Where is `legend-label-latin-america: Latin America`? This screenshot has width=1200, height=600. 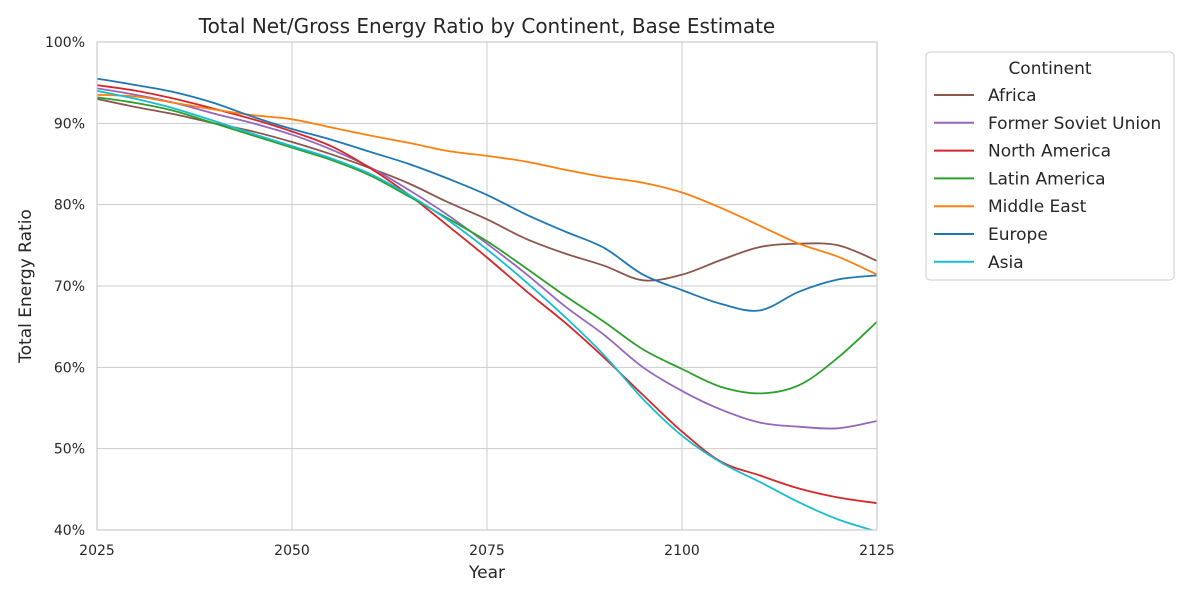
legend-label-latin-america: Latin America is located at coordinates (1047, 179).